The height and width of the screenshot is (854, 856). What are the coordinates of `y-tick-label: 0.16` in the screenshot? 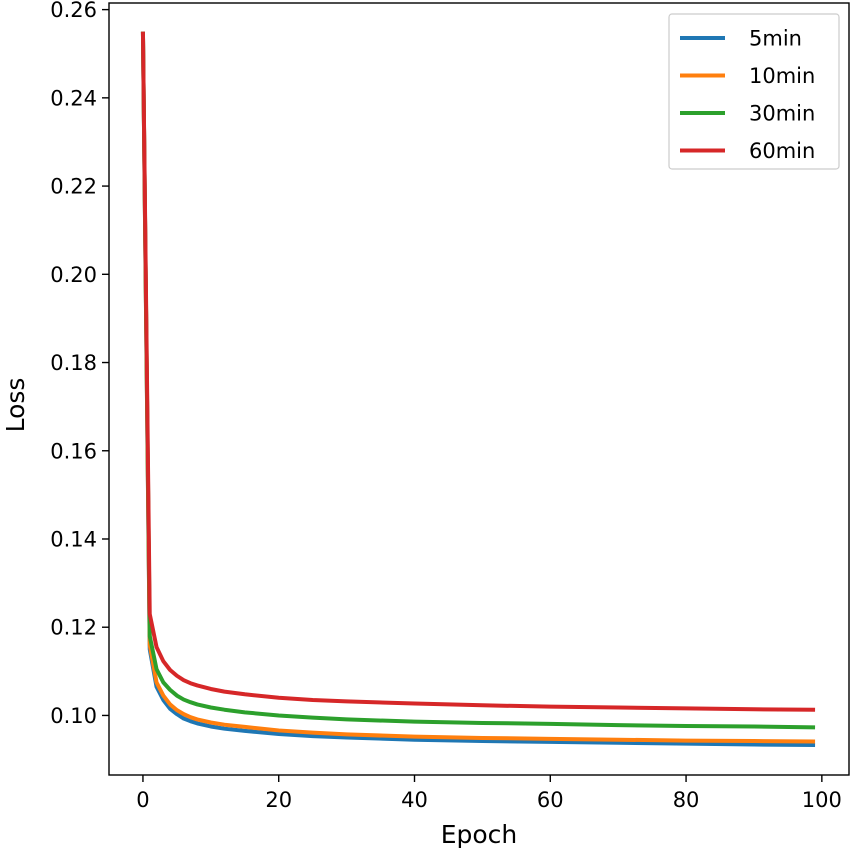 It's located at (73, 451).